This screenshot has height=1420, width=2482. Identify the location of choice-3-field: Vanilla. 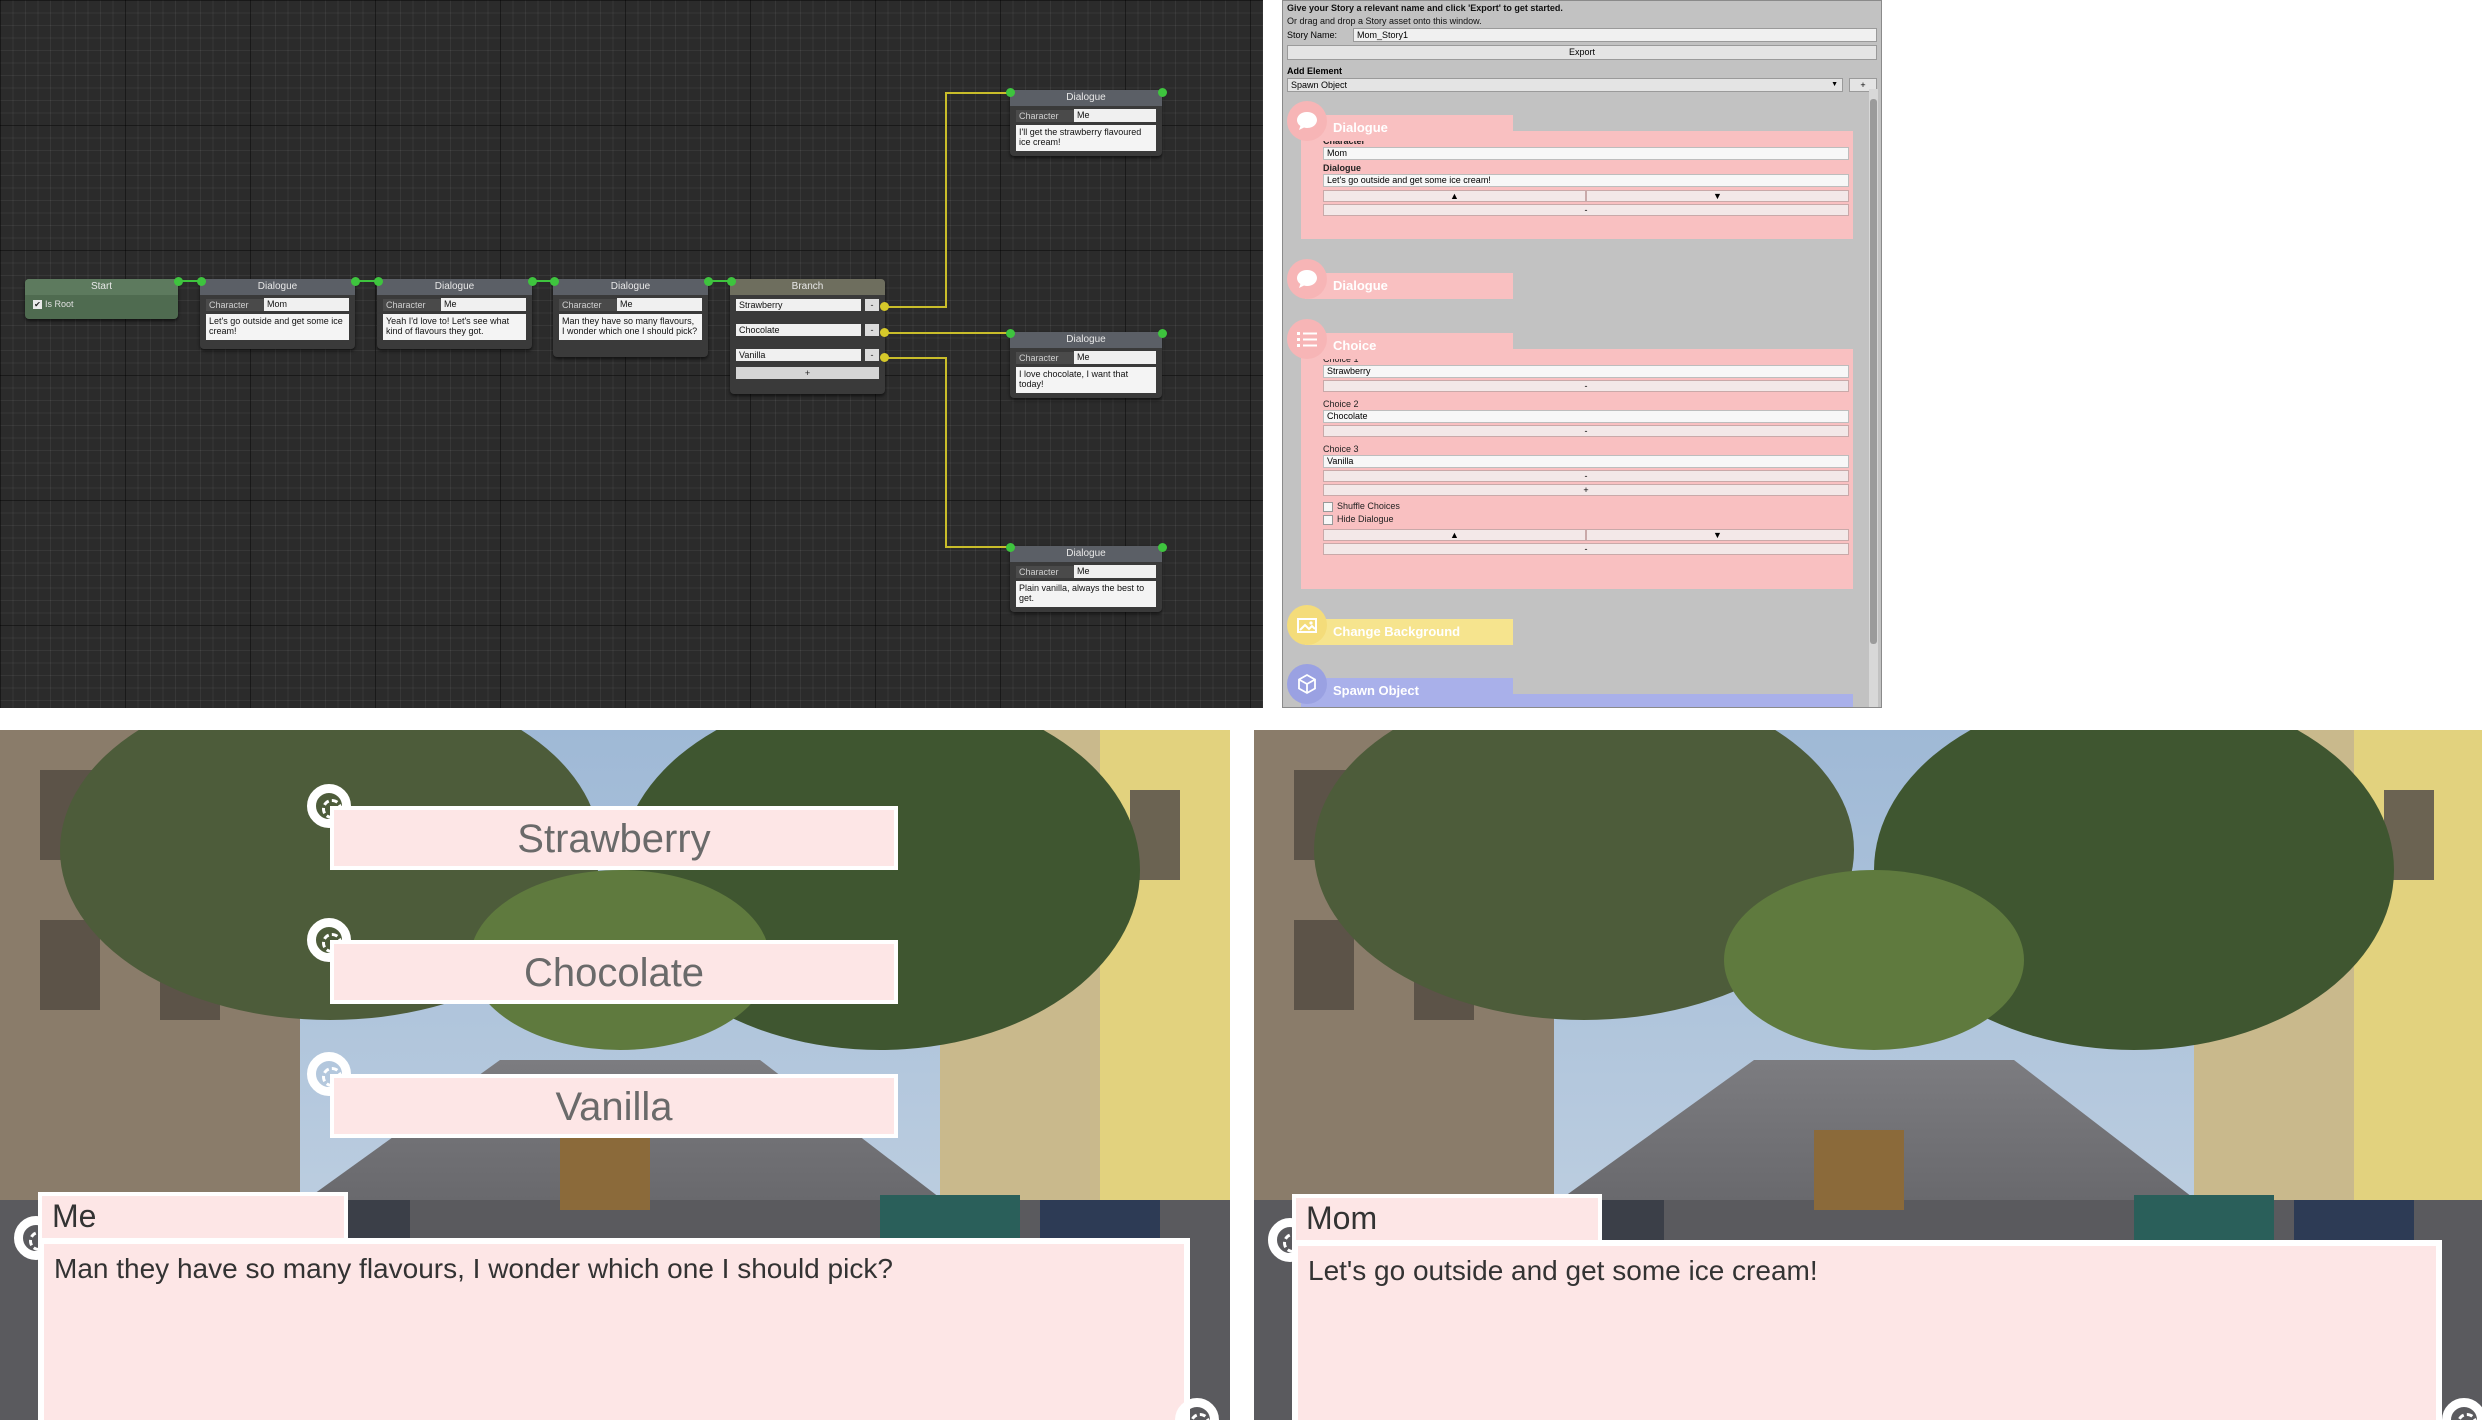
(1586, 461).